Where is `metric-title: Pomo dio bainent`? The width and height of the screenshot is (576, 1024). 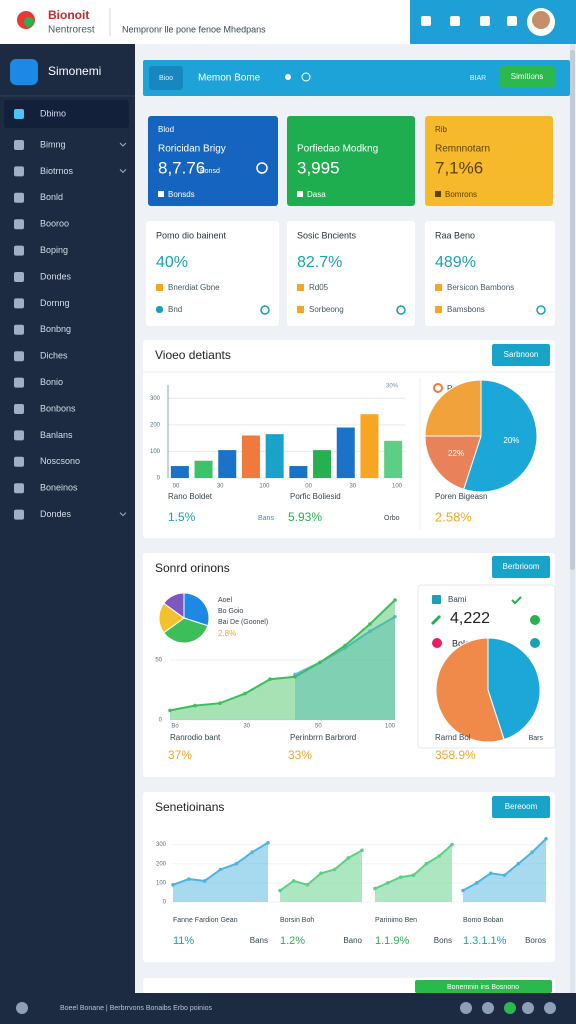
metric-title: Pomo dio bainent is located at coordinates (191, 235).